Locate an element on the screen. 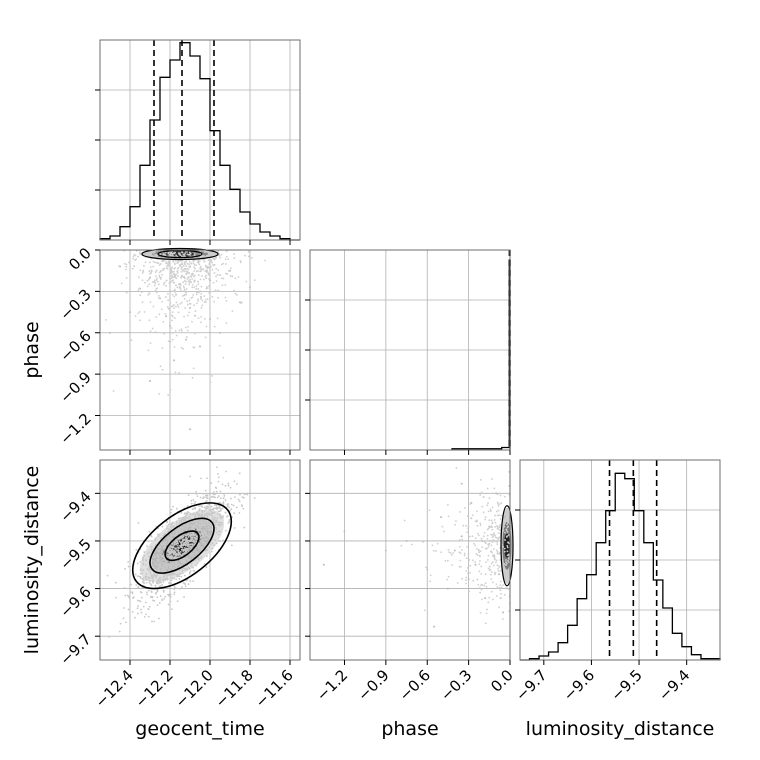 Image resolution: width=760 pixels, height=760 pixels. contour-line is located at coordinates (182, 546).